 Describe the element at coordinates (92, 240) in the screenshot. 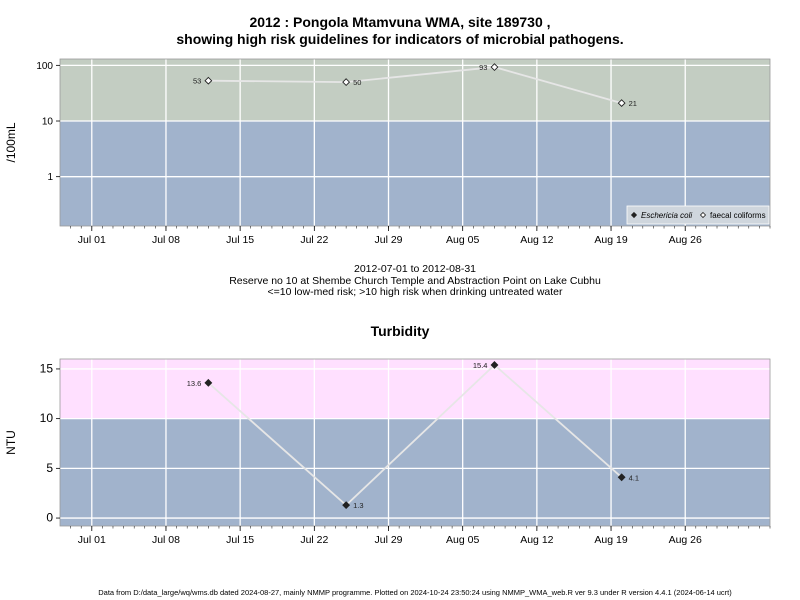

I see `chart1-xtick-label-0: Jul 01` at that location.